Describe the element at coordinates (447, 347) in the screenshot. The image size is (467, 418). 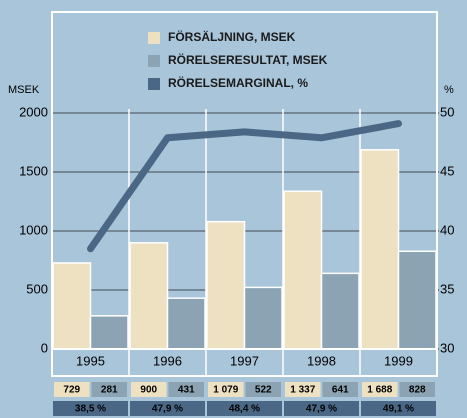
I see `y2-tick-label: 30` at that location.